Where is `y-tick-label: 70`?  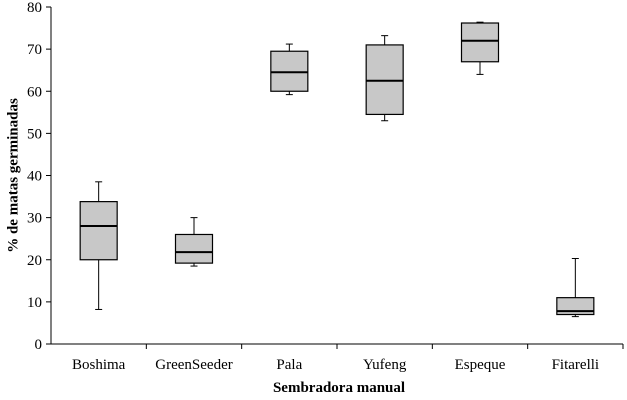
y-tick-label: 70 is located at coordinates (34, 50).